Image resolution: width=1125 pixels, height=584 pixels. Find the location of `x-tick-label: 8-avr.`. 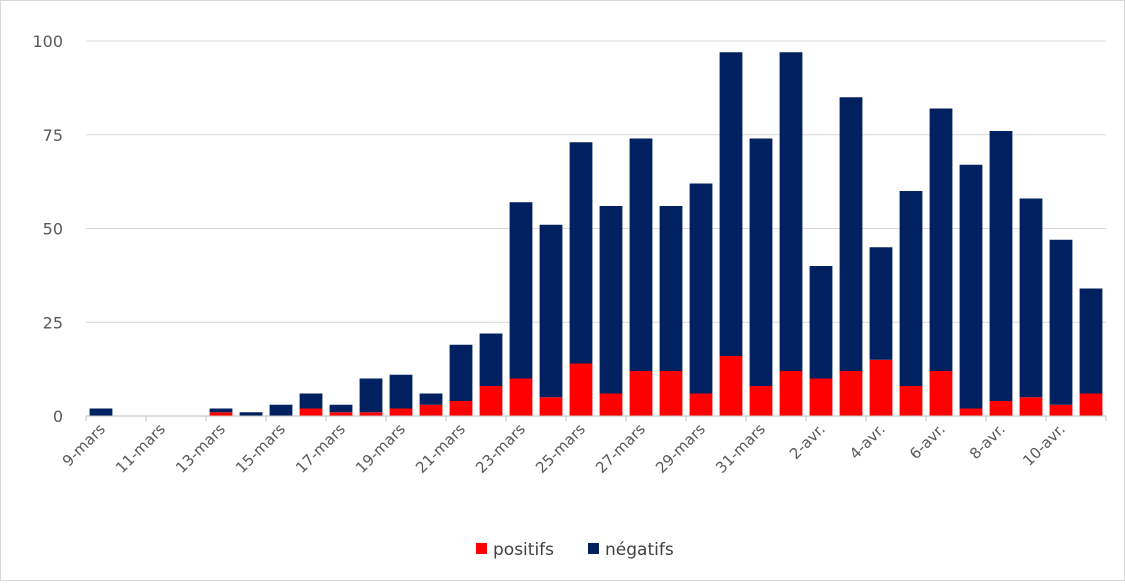

x-tick-label: 8-avr. is located at coordinates (987, 441).